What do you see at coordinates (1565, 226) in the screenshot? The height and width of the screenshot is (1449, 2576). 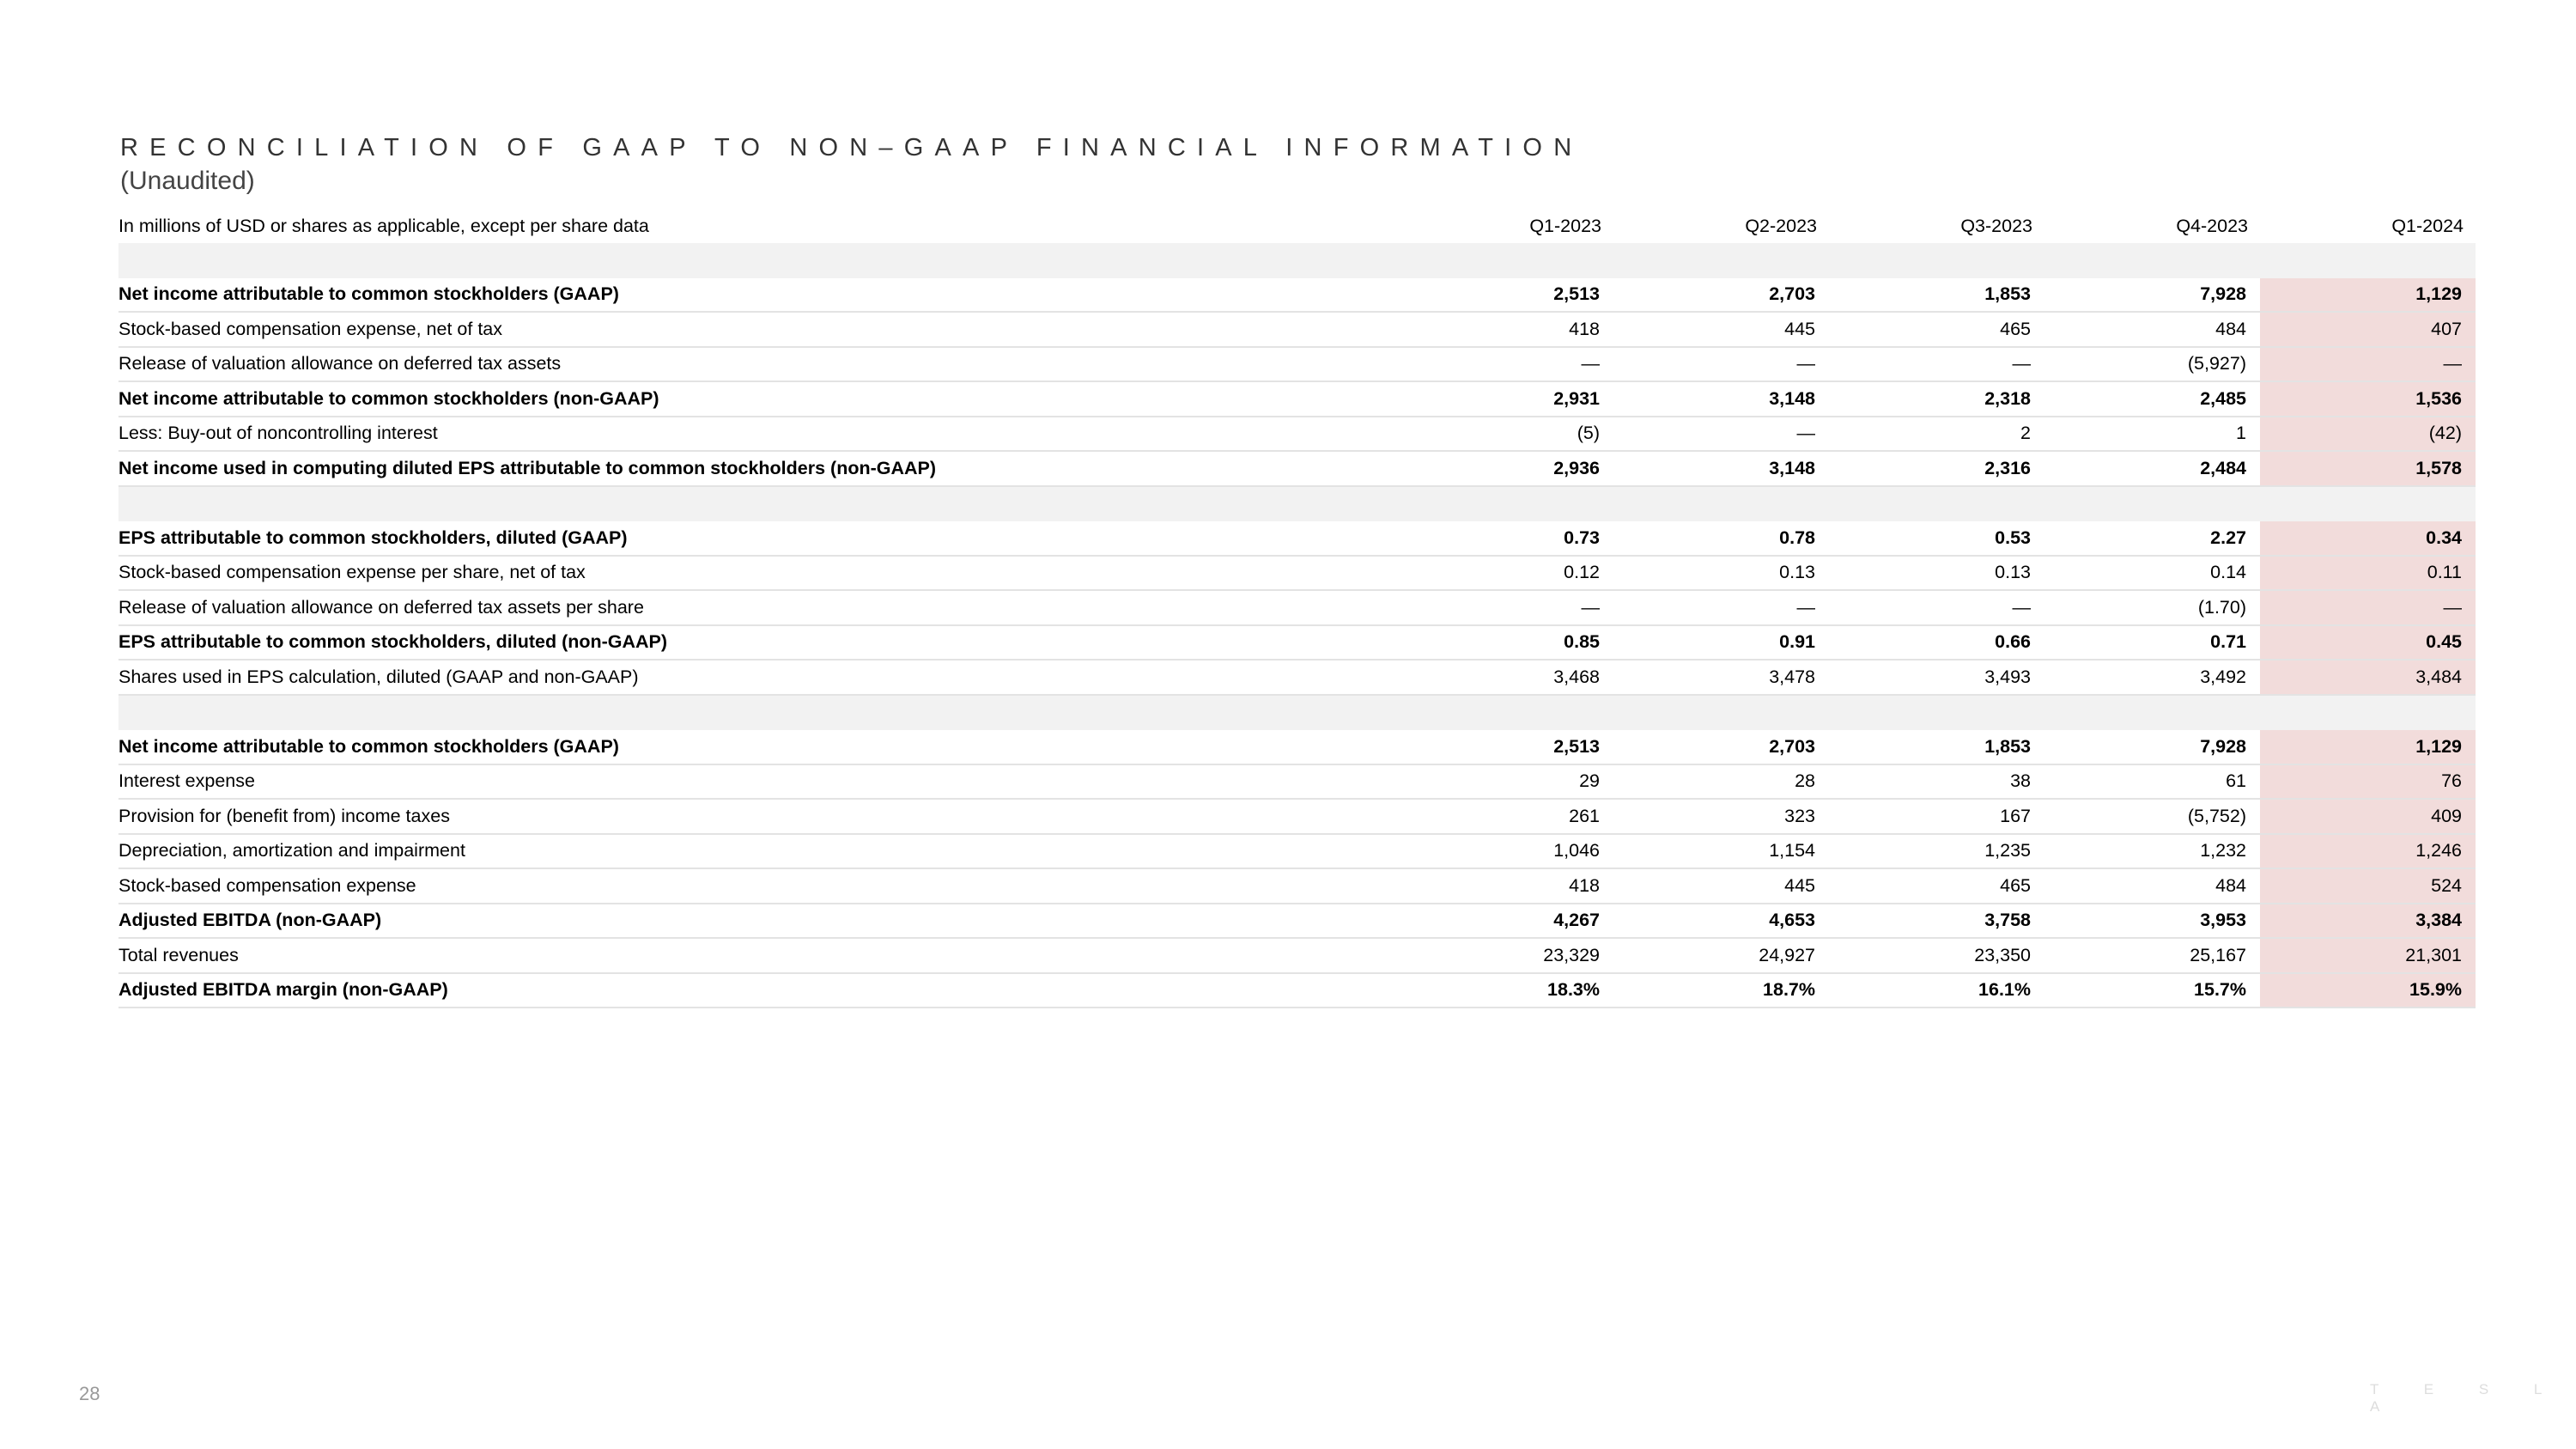 I see `column-header: Q1-2023` at bounding box center [1565, 226].